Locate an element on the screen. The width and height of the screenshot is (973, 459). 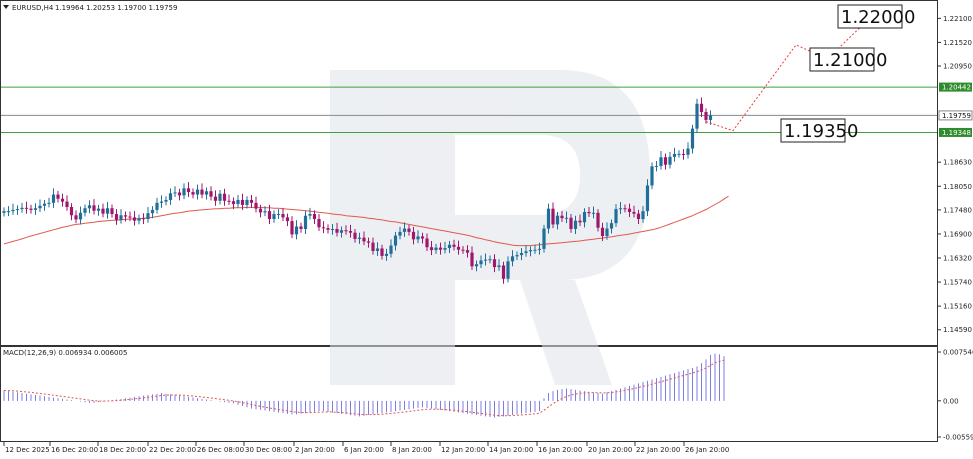
level-badge-resistance is located at coordinates (955, 87).